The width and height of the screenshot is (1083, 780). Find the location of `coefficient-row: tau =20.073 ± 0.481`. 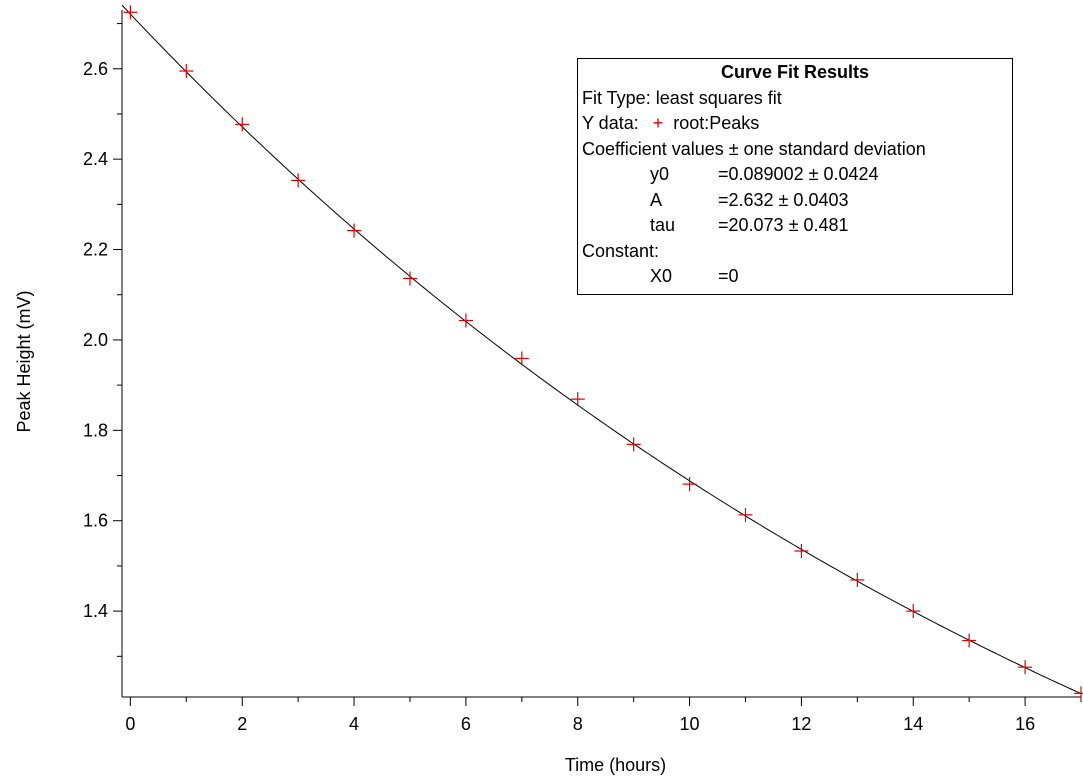

coefficient-row: tau =20.073 ± 0.481 is located at coordinates (795, 226).